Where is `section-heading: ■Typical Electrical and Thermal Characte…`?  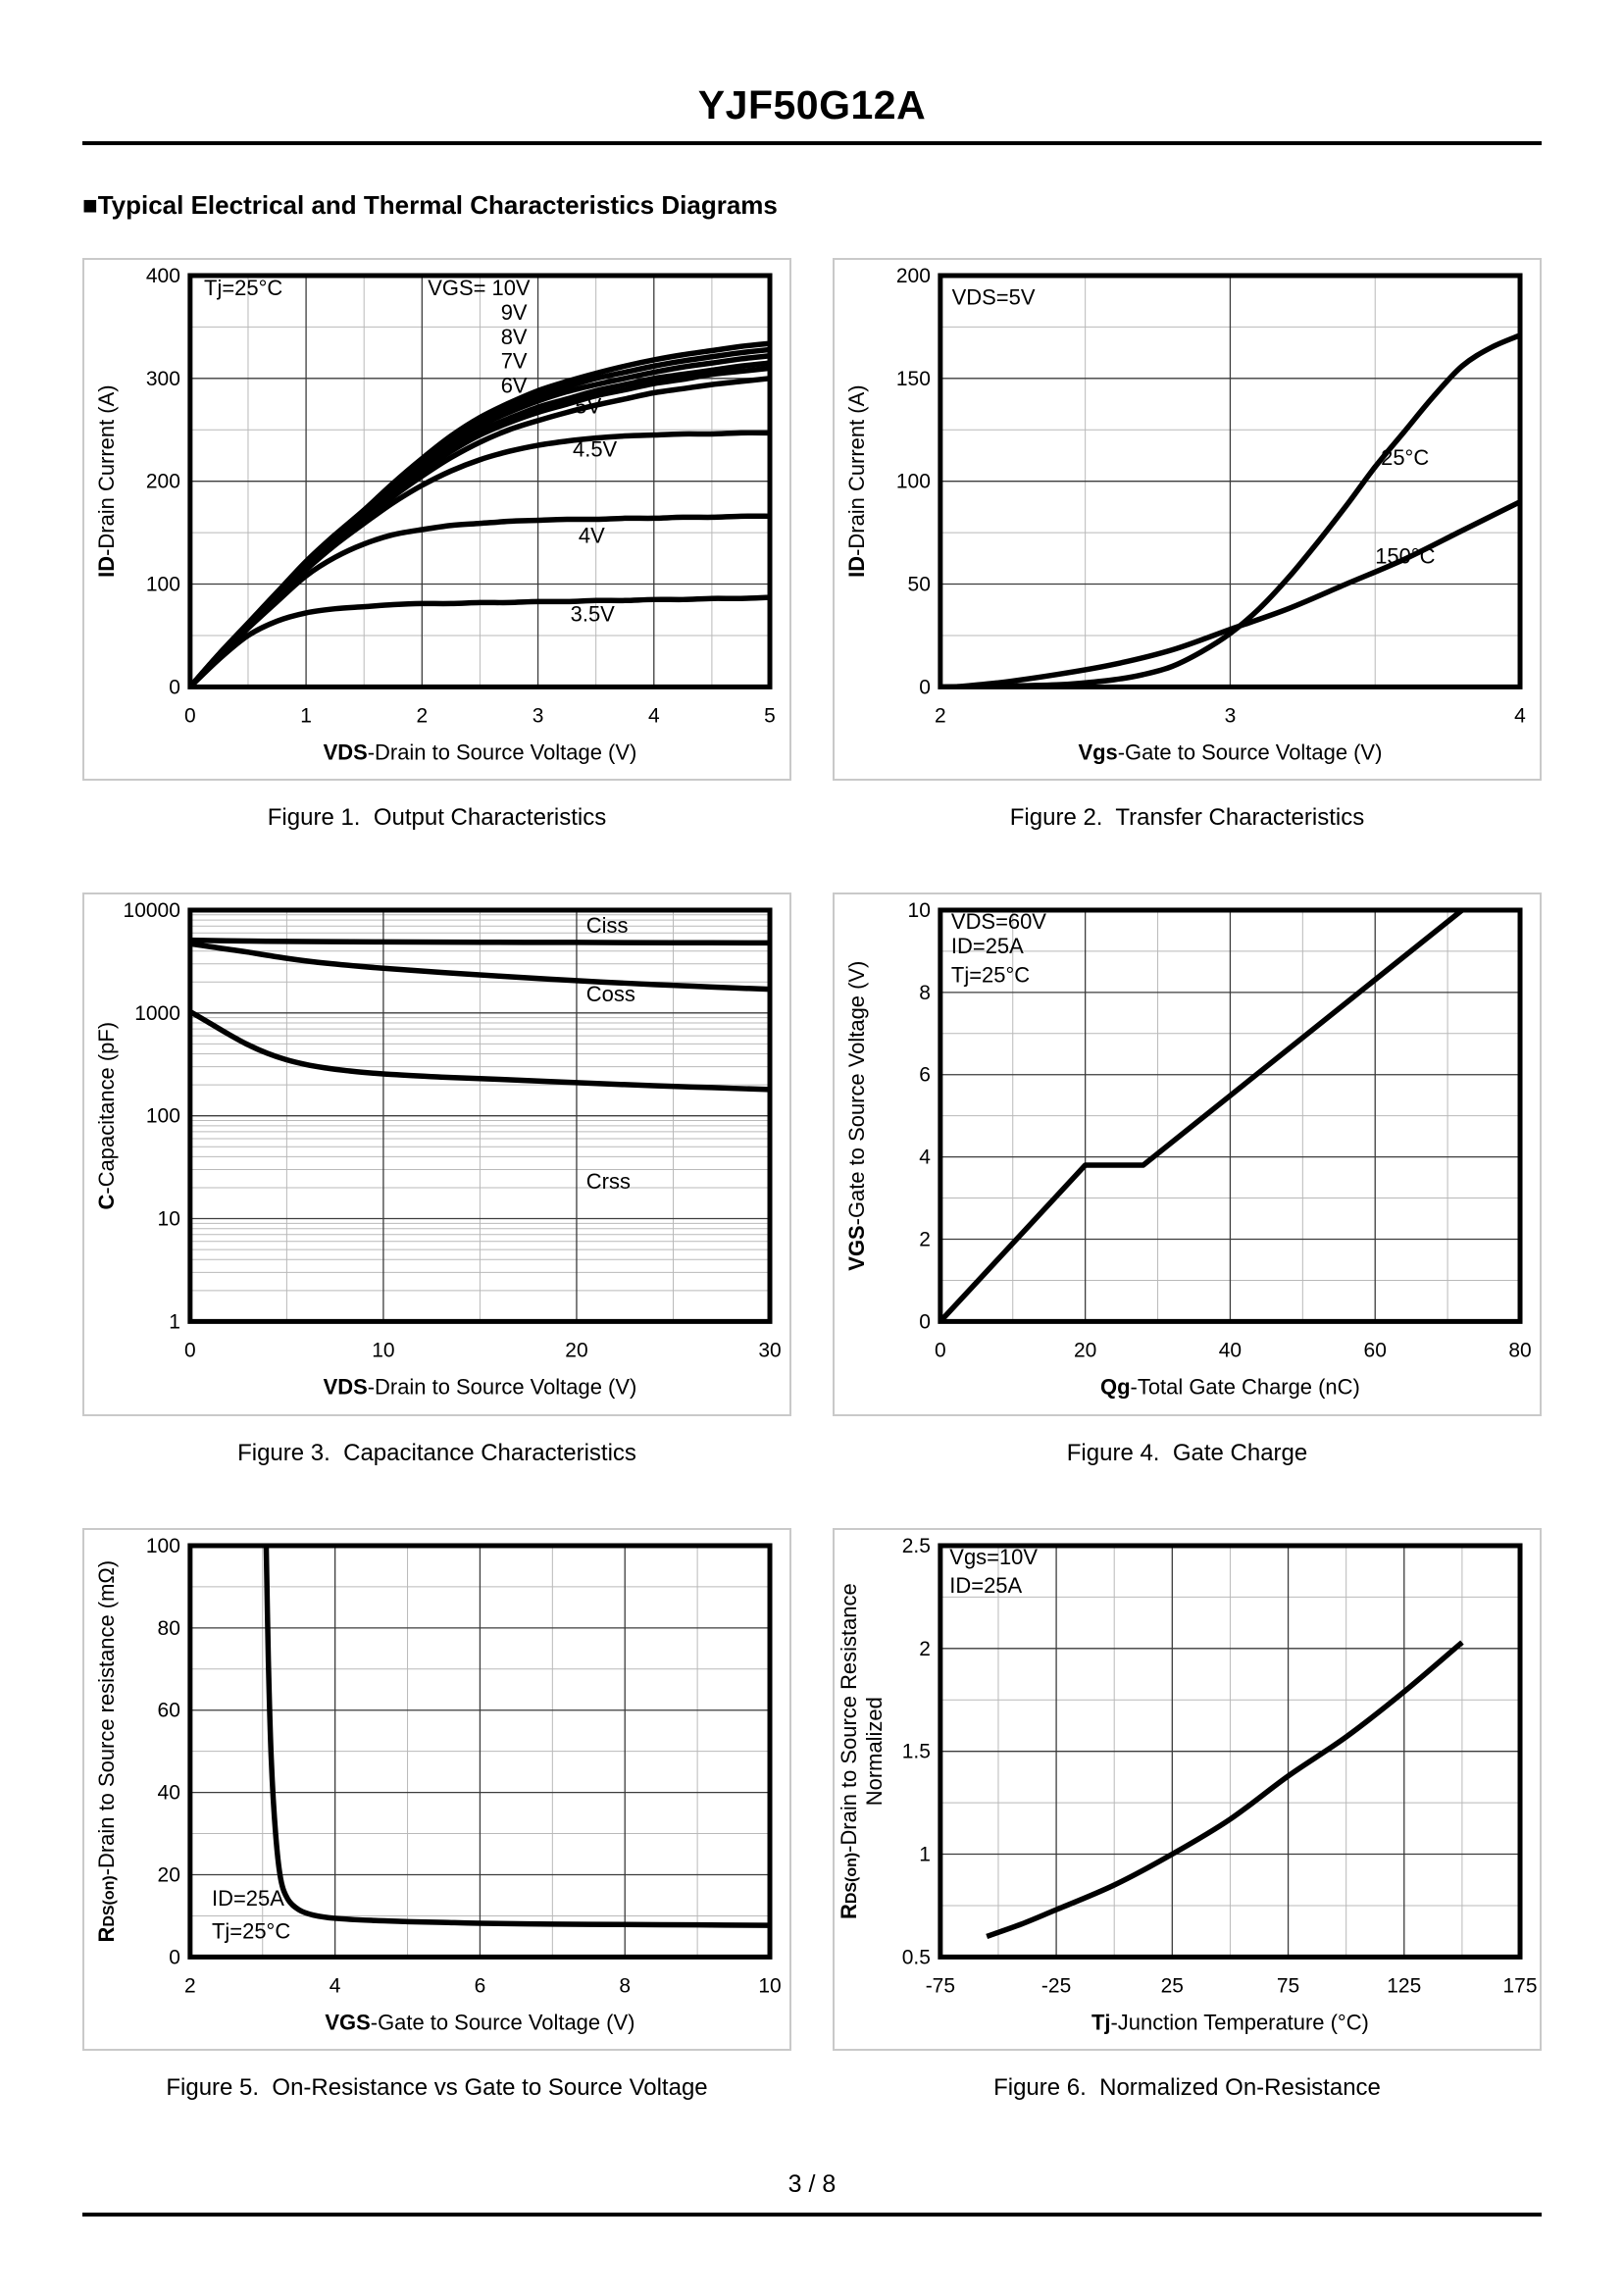 section-heading: ■Typical Electrical and Thermal Characte… is located at coordinates (430, 205).